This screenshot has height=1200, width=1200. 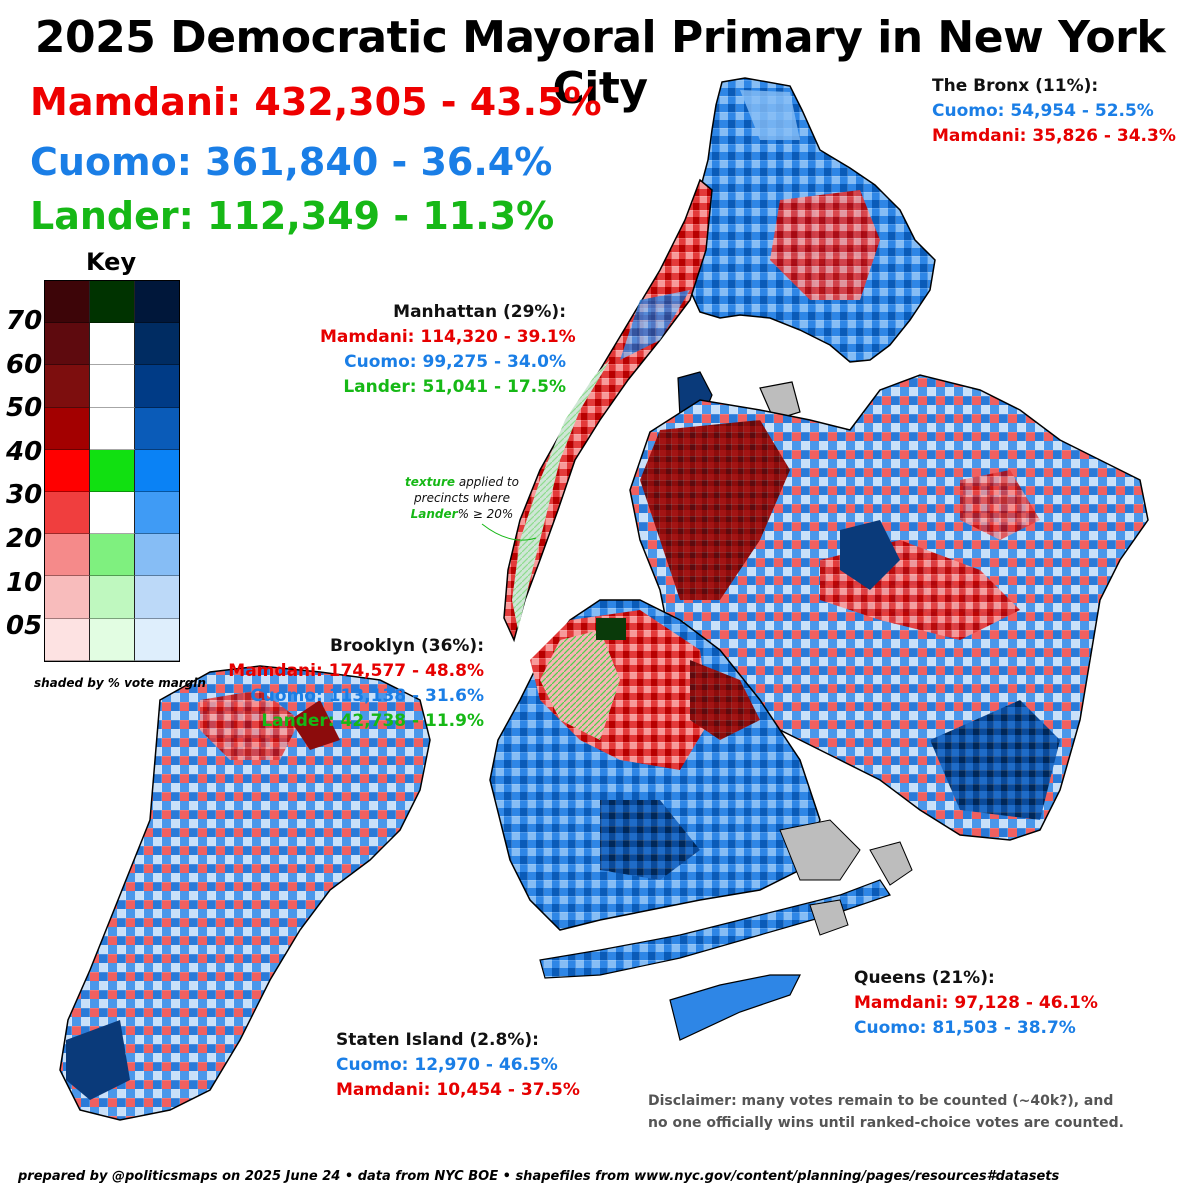 I want to click on key-legend, so click(x=112, y=471).